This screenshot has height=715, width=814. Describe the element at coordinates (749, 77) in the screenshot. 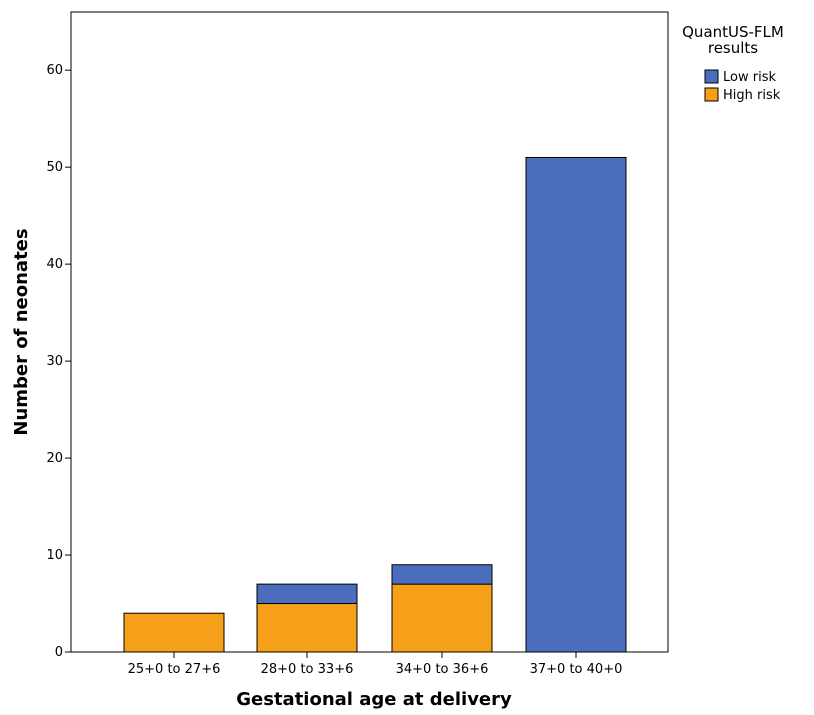

I see `legend-label: Low risk` at that location.